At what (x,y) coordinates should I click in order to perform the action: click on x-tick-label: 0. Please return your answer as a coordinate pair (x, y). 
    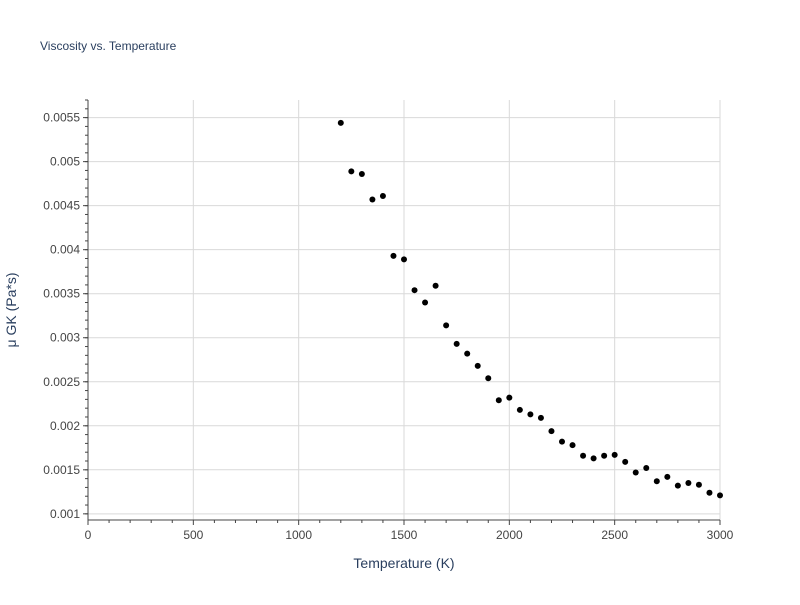
    Looking at the image, I should click on (88, 535).